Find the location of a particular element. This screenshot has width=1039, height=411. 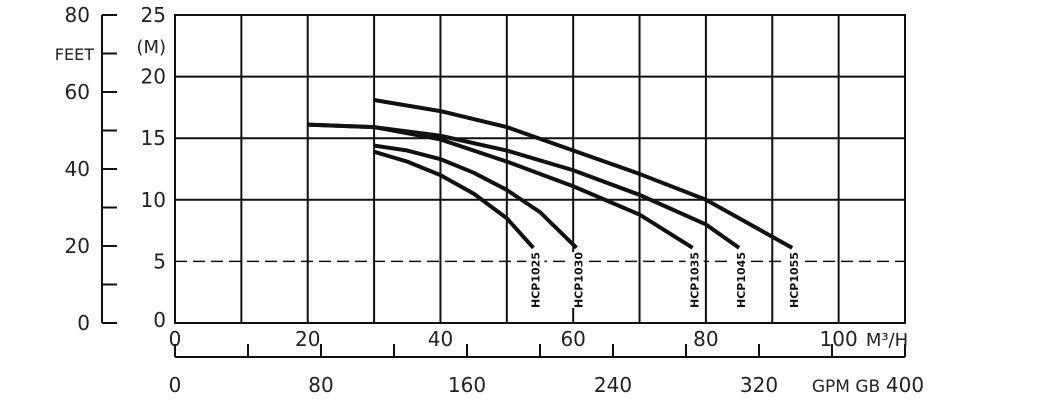

pump-label: HCP1030 is located at coordinates (579, 280).